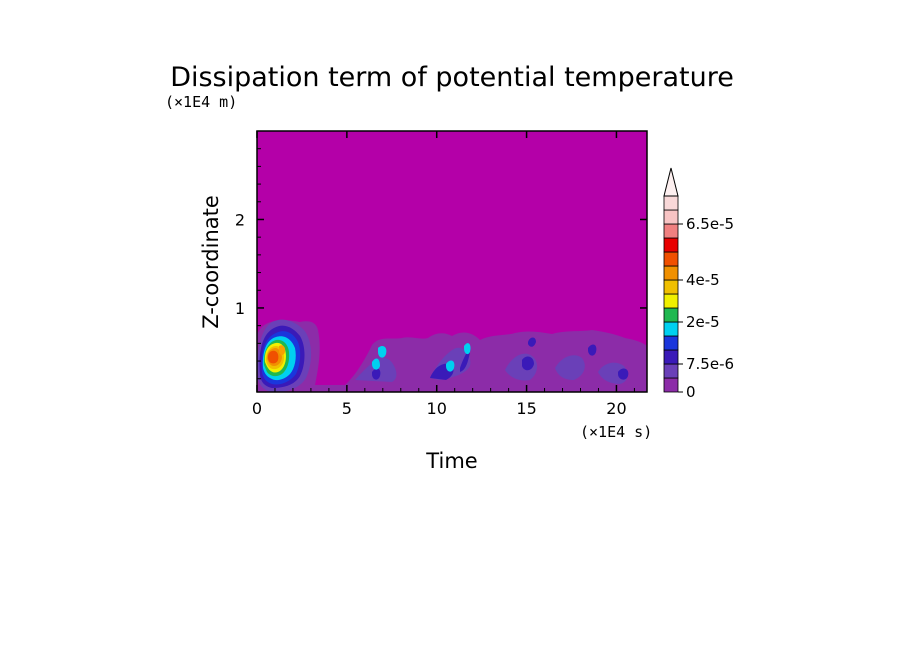 The height and width of the screenshot is (654, 904). What do you see at coordinates (671, 182) in the screenshot?
I see `colorbar-extend-arrow` at bounding box center [671, 182].